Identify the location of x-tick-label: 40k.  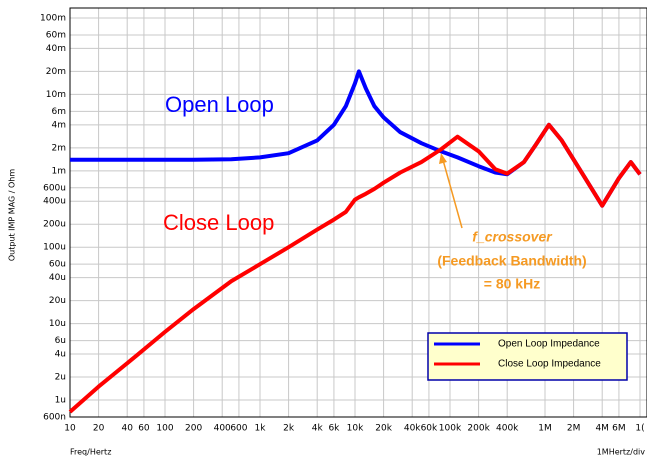
(412, 429).